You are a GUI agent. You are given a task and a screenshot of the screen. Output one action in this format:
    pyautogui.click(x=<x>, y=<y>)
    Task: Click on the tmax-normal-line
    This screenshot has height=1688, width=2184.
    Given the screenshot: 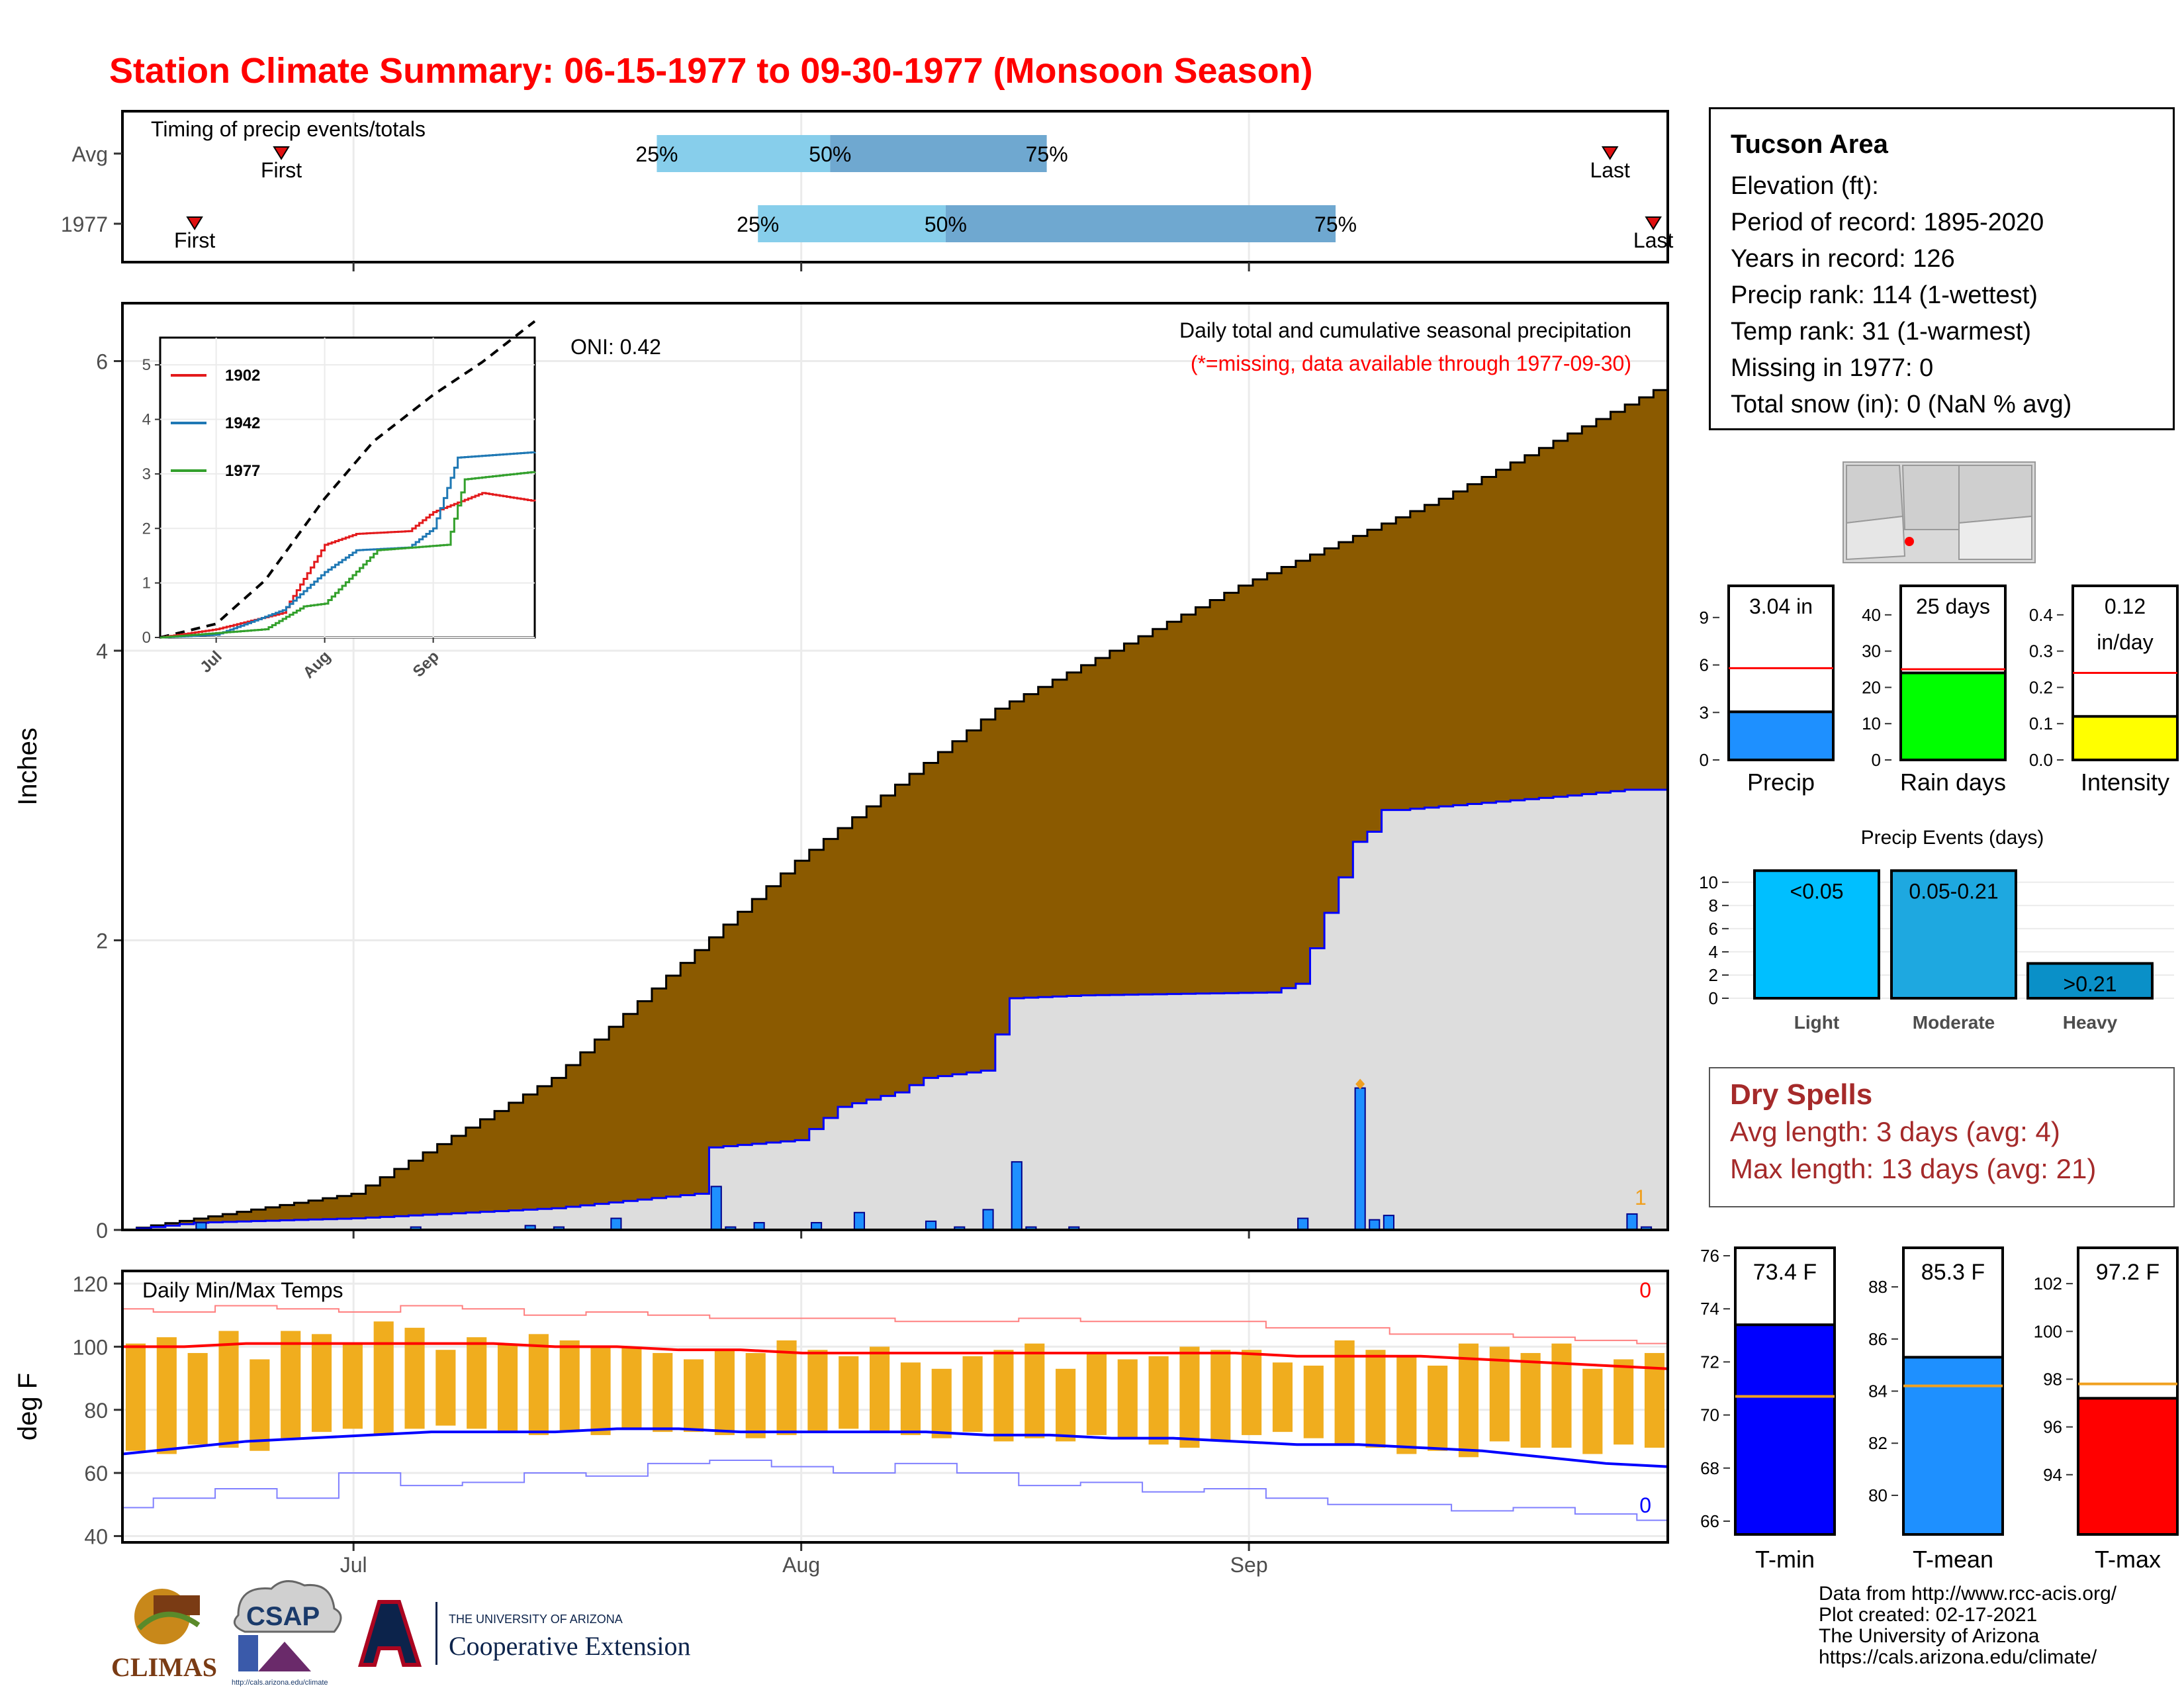 What is the action you would take?
    pyautogui.click(x=895, y=1356)
    